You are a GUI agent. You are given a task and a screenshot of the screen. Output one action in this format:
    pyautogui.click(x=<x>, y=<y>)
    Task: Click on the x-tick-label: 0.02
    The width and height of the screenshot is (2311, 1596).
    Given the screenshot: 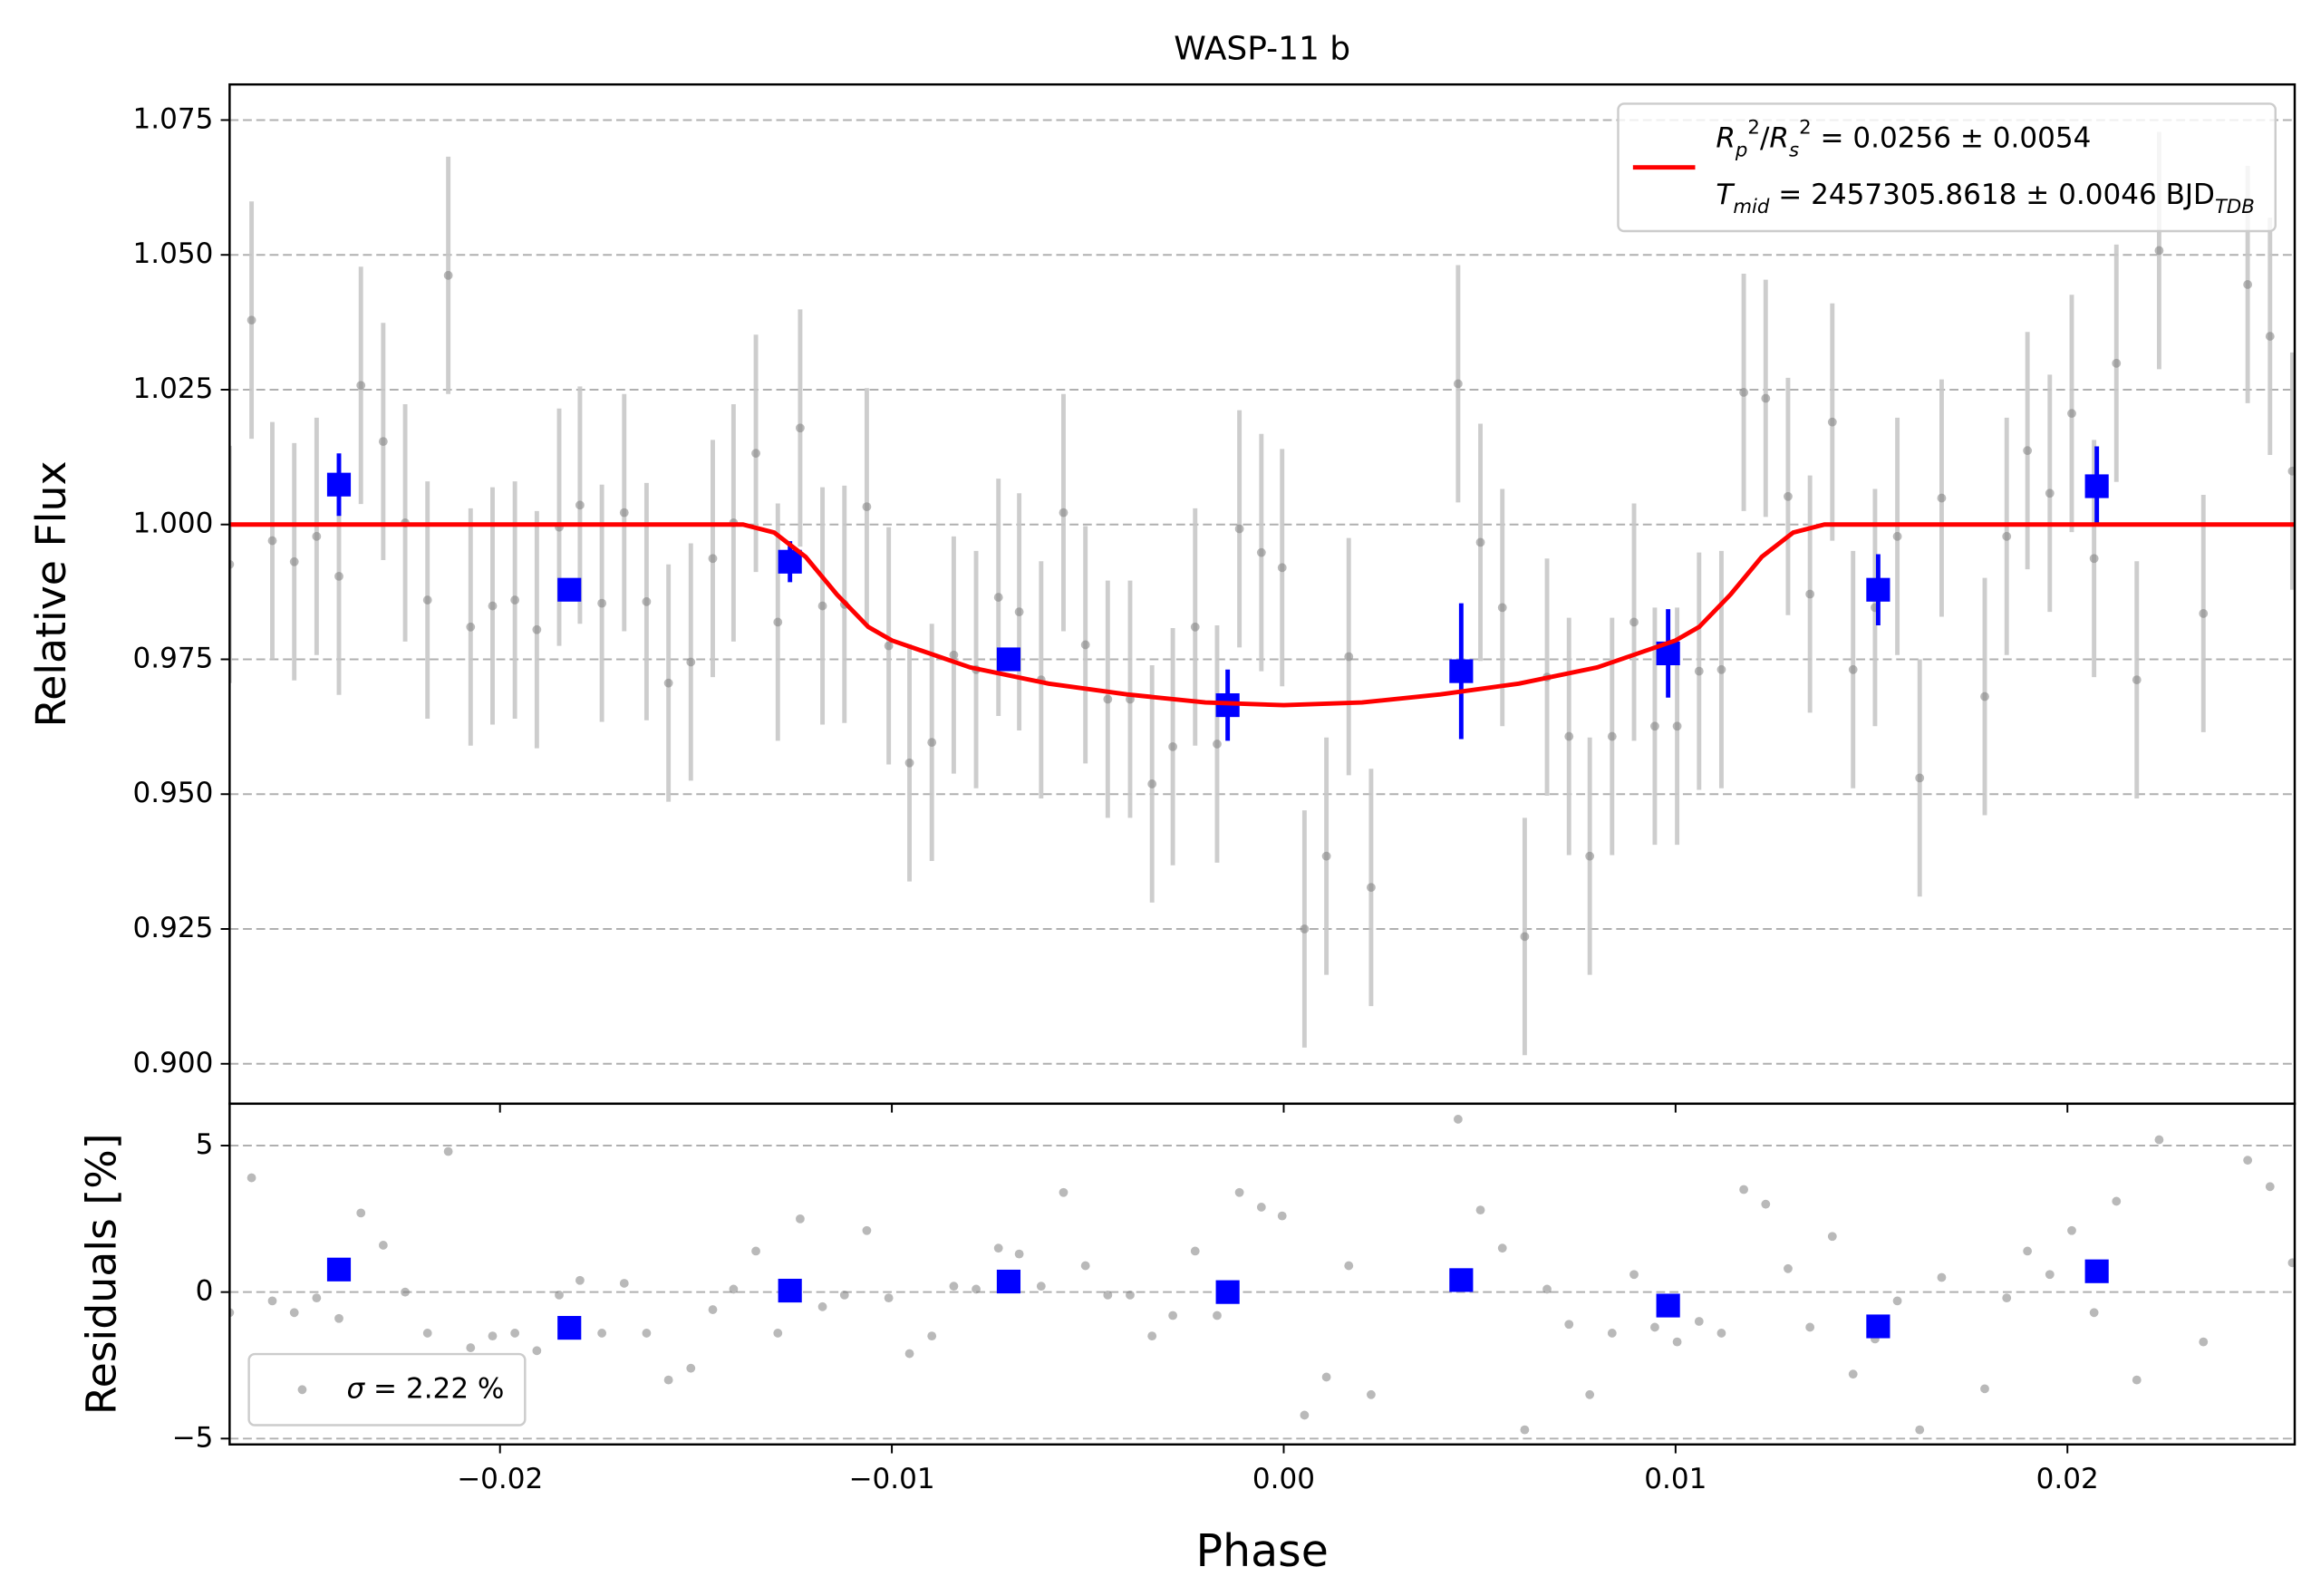 What is the action you would take?
    pyautogui.click(x=2067, y=1479)
    